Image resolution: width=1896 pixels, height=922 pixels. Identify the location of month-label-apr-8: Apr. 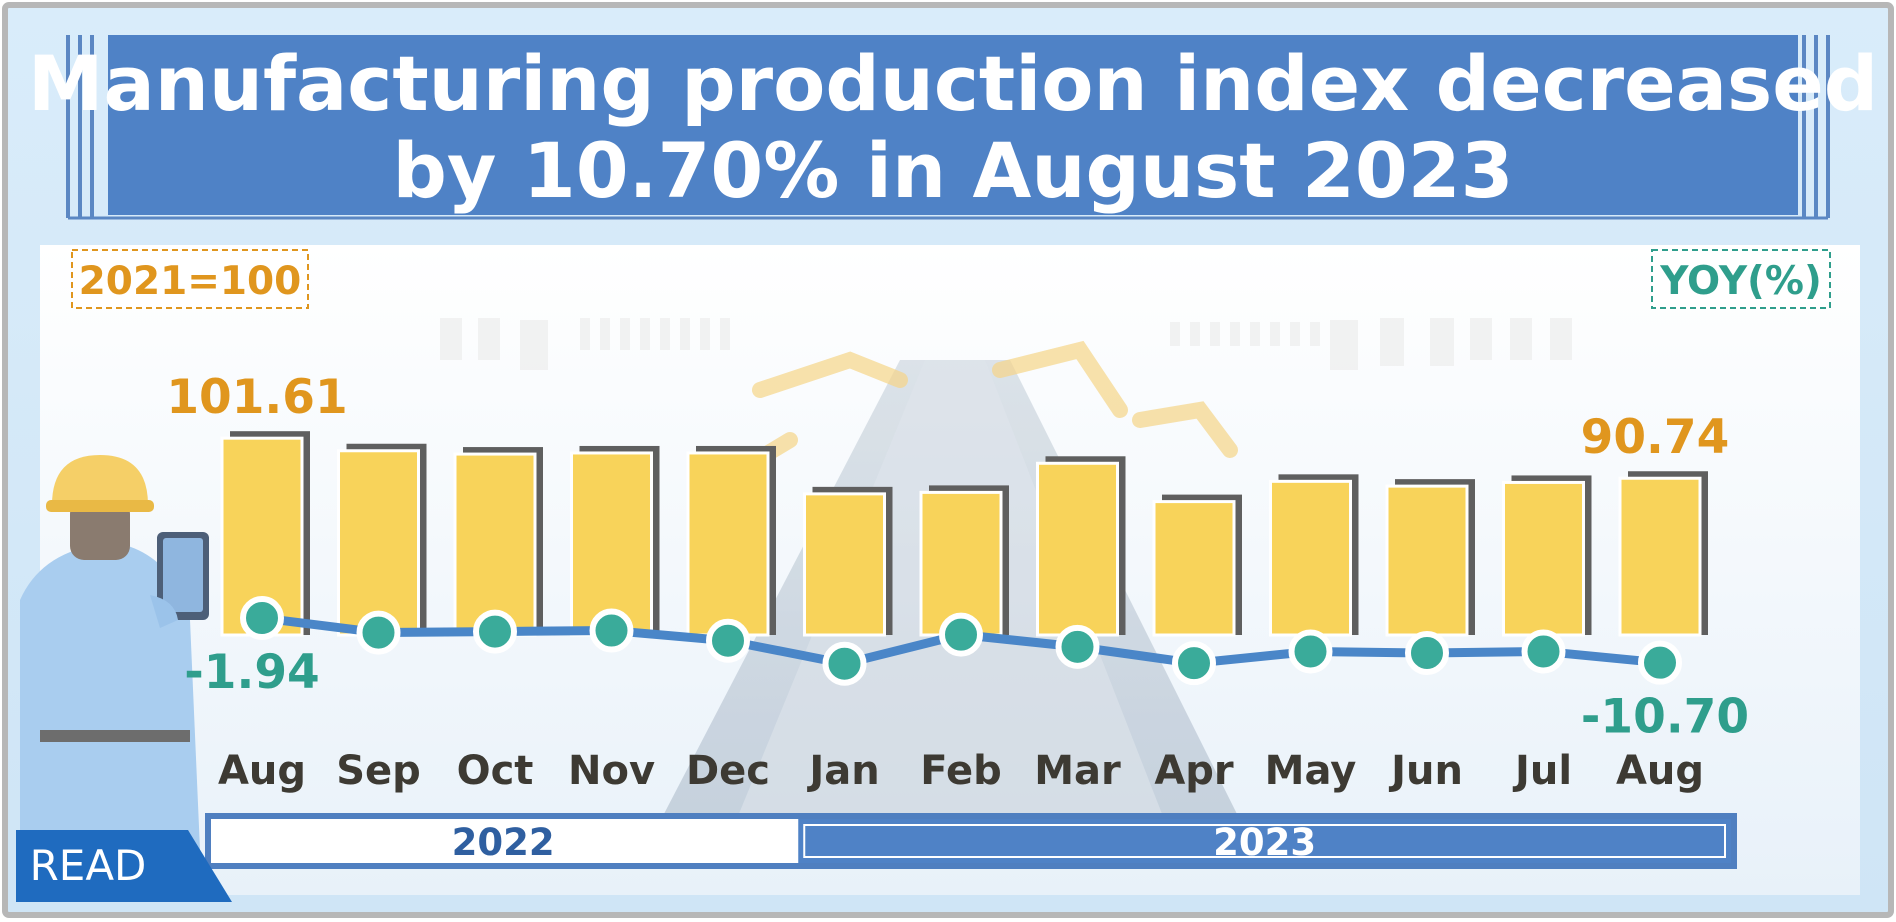
(1194, 771).